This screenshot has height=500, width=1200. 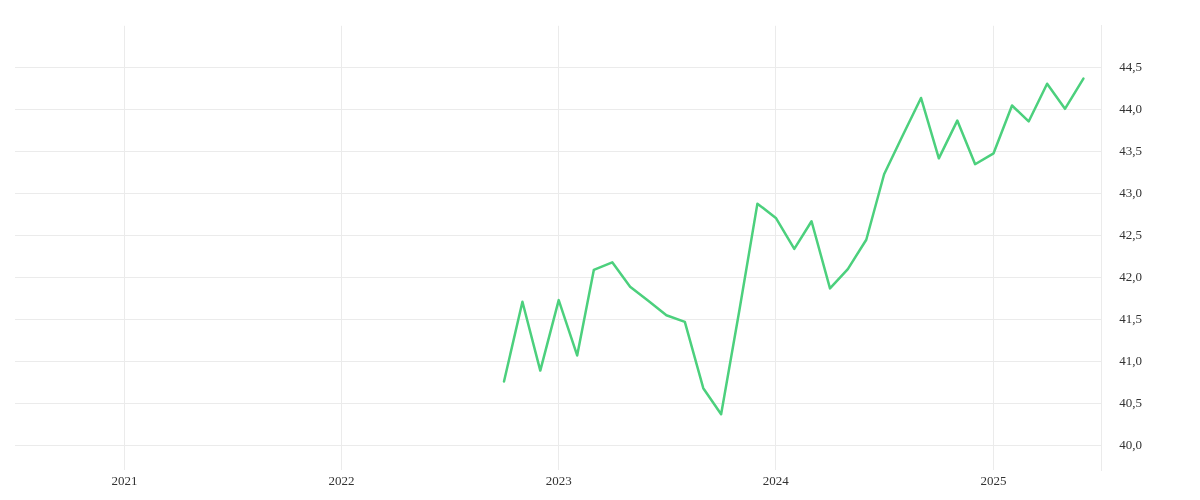 What do you see at coordinates (1130, 360) in the screenshot?
I see `y-tick-label: 41,0` at bounding box center [1130, 360].